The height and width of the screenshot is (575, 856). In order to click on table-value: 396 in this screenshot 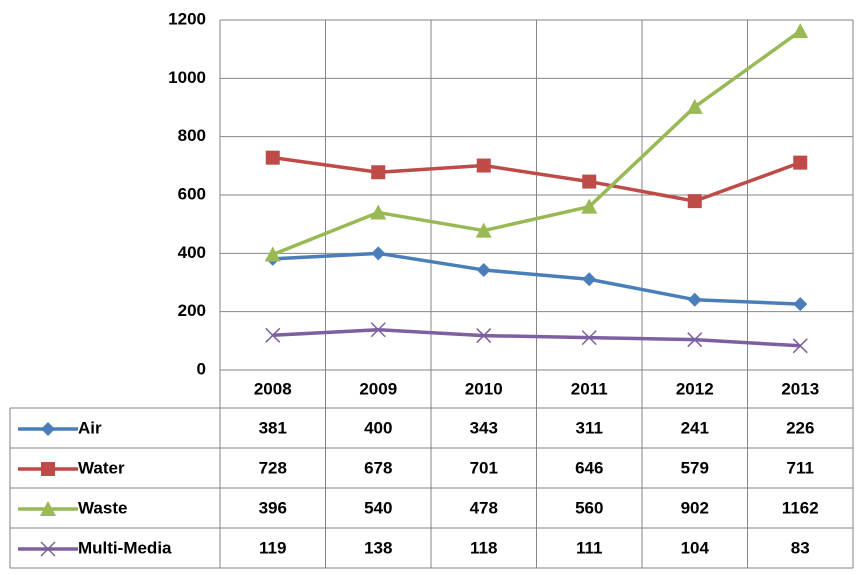, I will do `click(273, 507)`.